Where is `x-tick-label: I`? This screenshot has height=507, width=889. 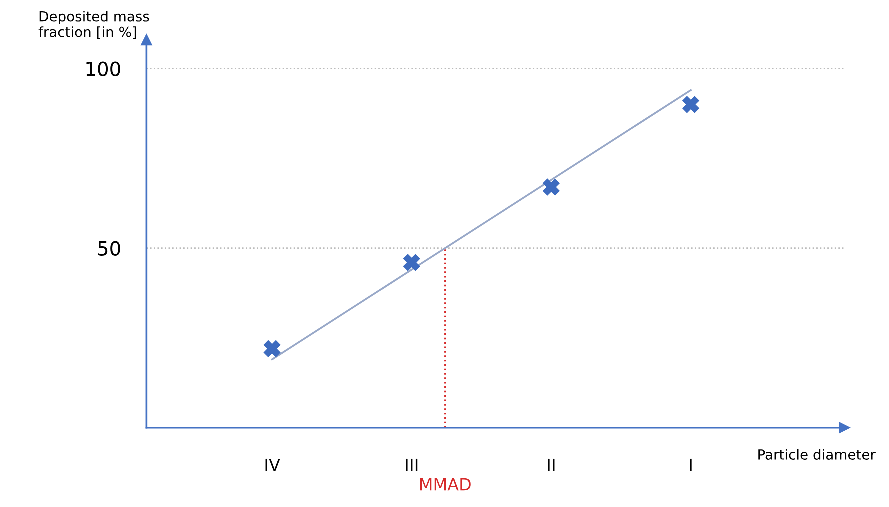
x-tick-label: I is located at coordinates (691, 465).